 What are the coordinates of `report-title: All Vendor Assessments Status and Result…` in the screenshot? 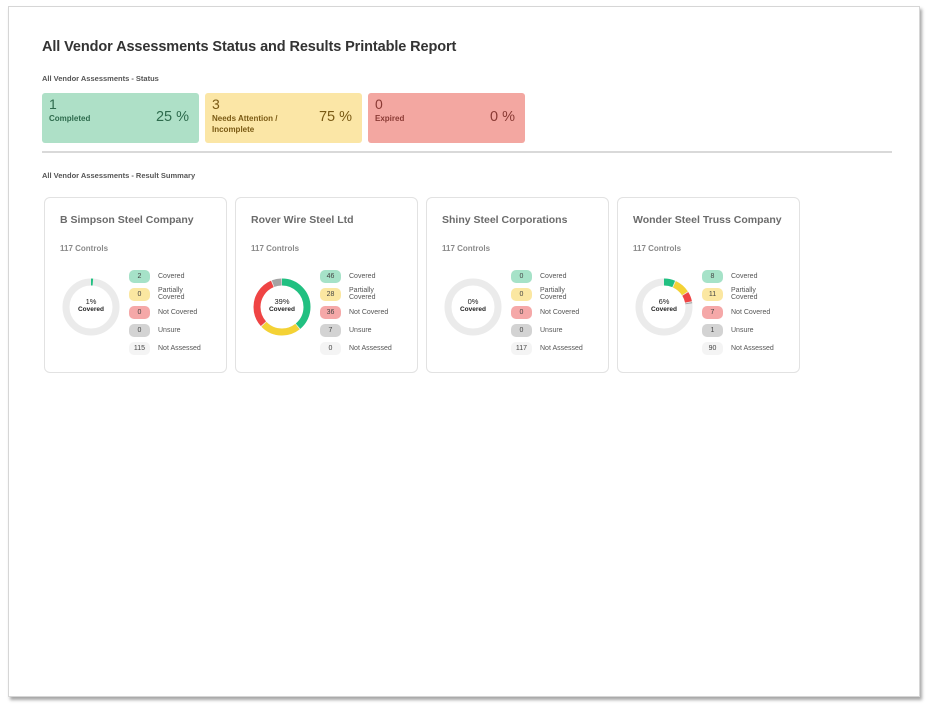 It's located at (249, 47).